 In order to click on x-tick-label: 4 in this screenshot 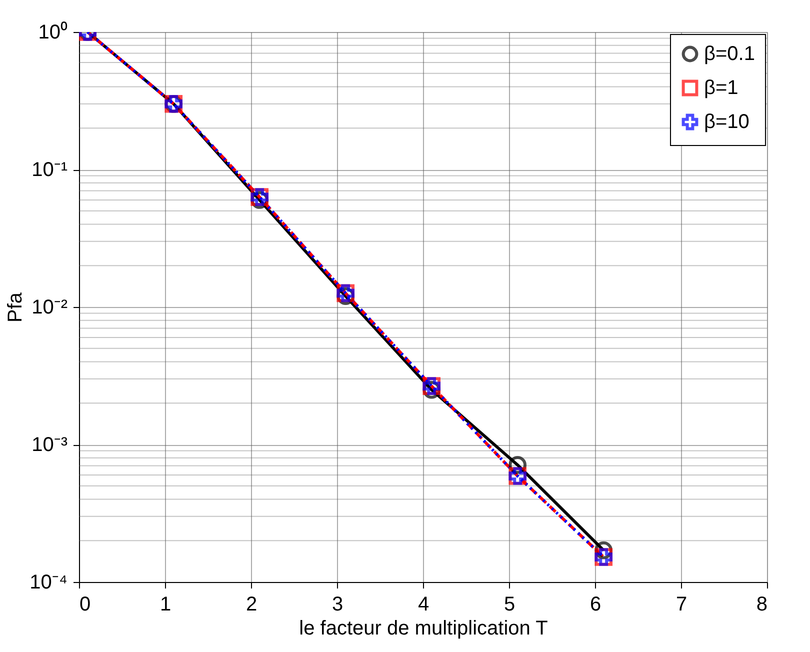, I will do `click(424, 605)`.